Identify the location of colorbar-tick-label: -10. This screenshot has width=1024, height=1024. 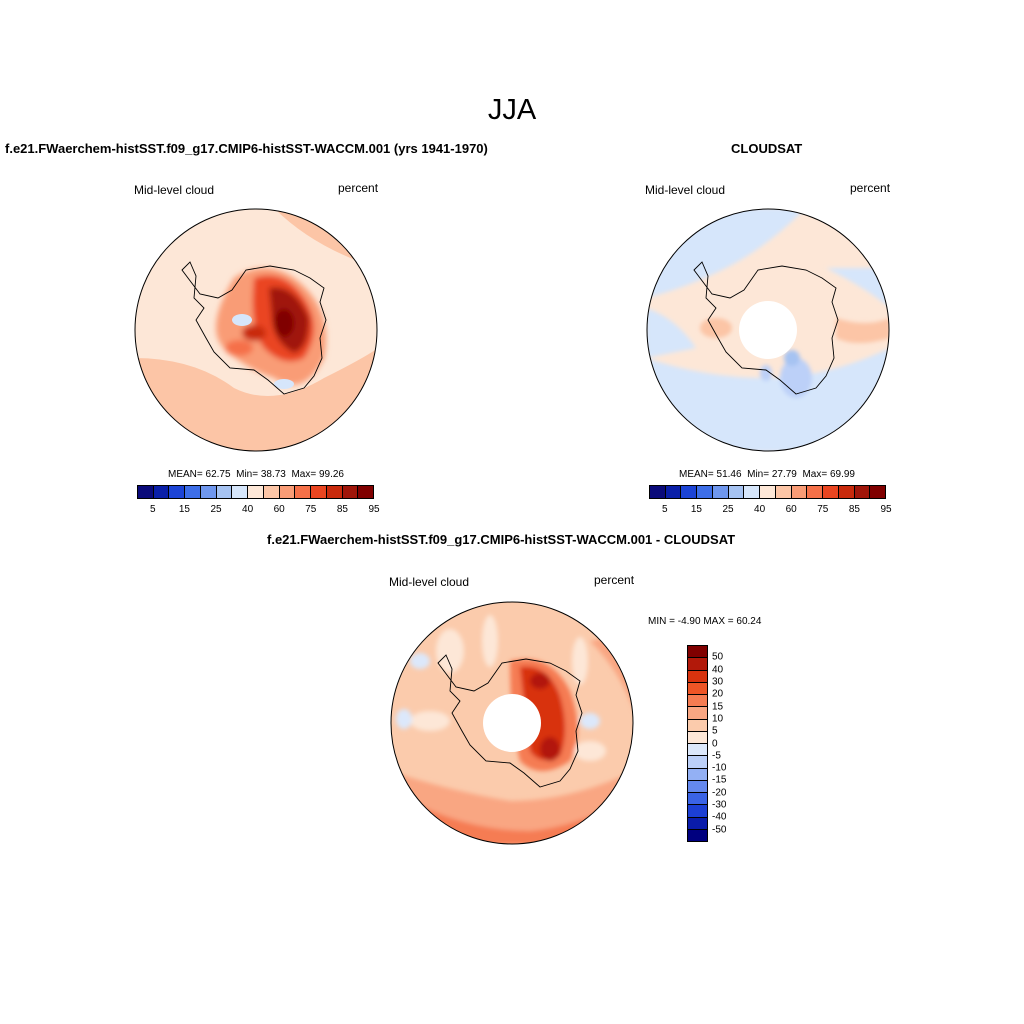
(719, 768).